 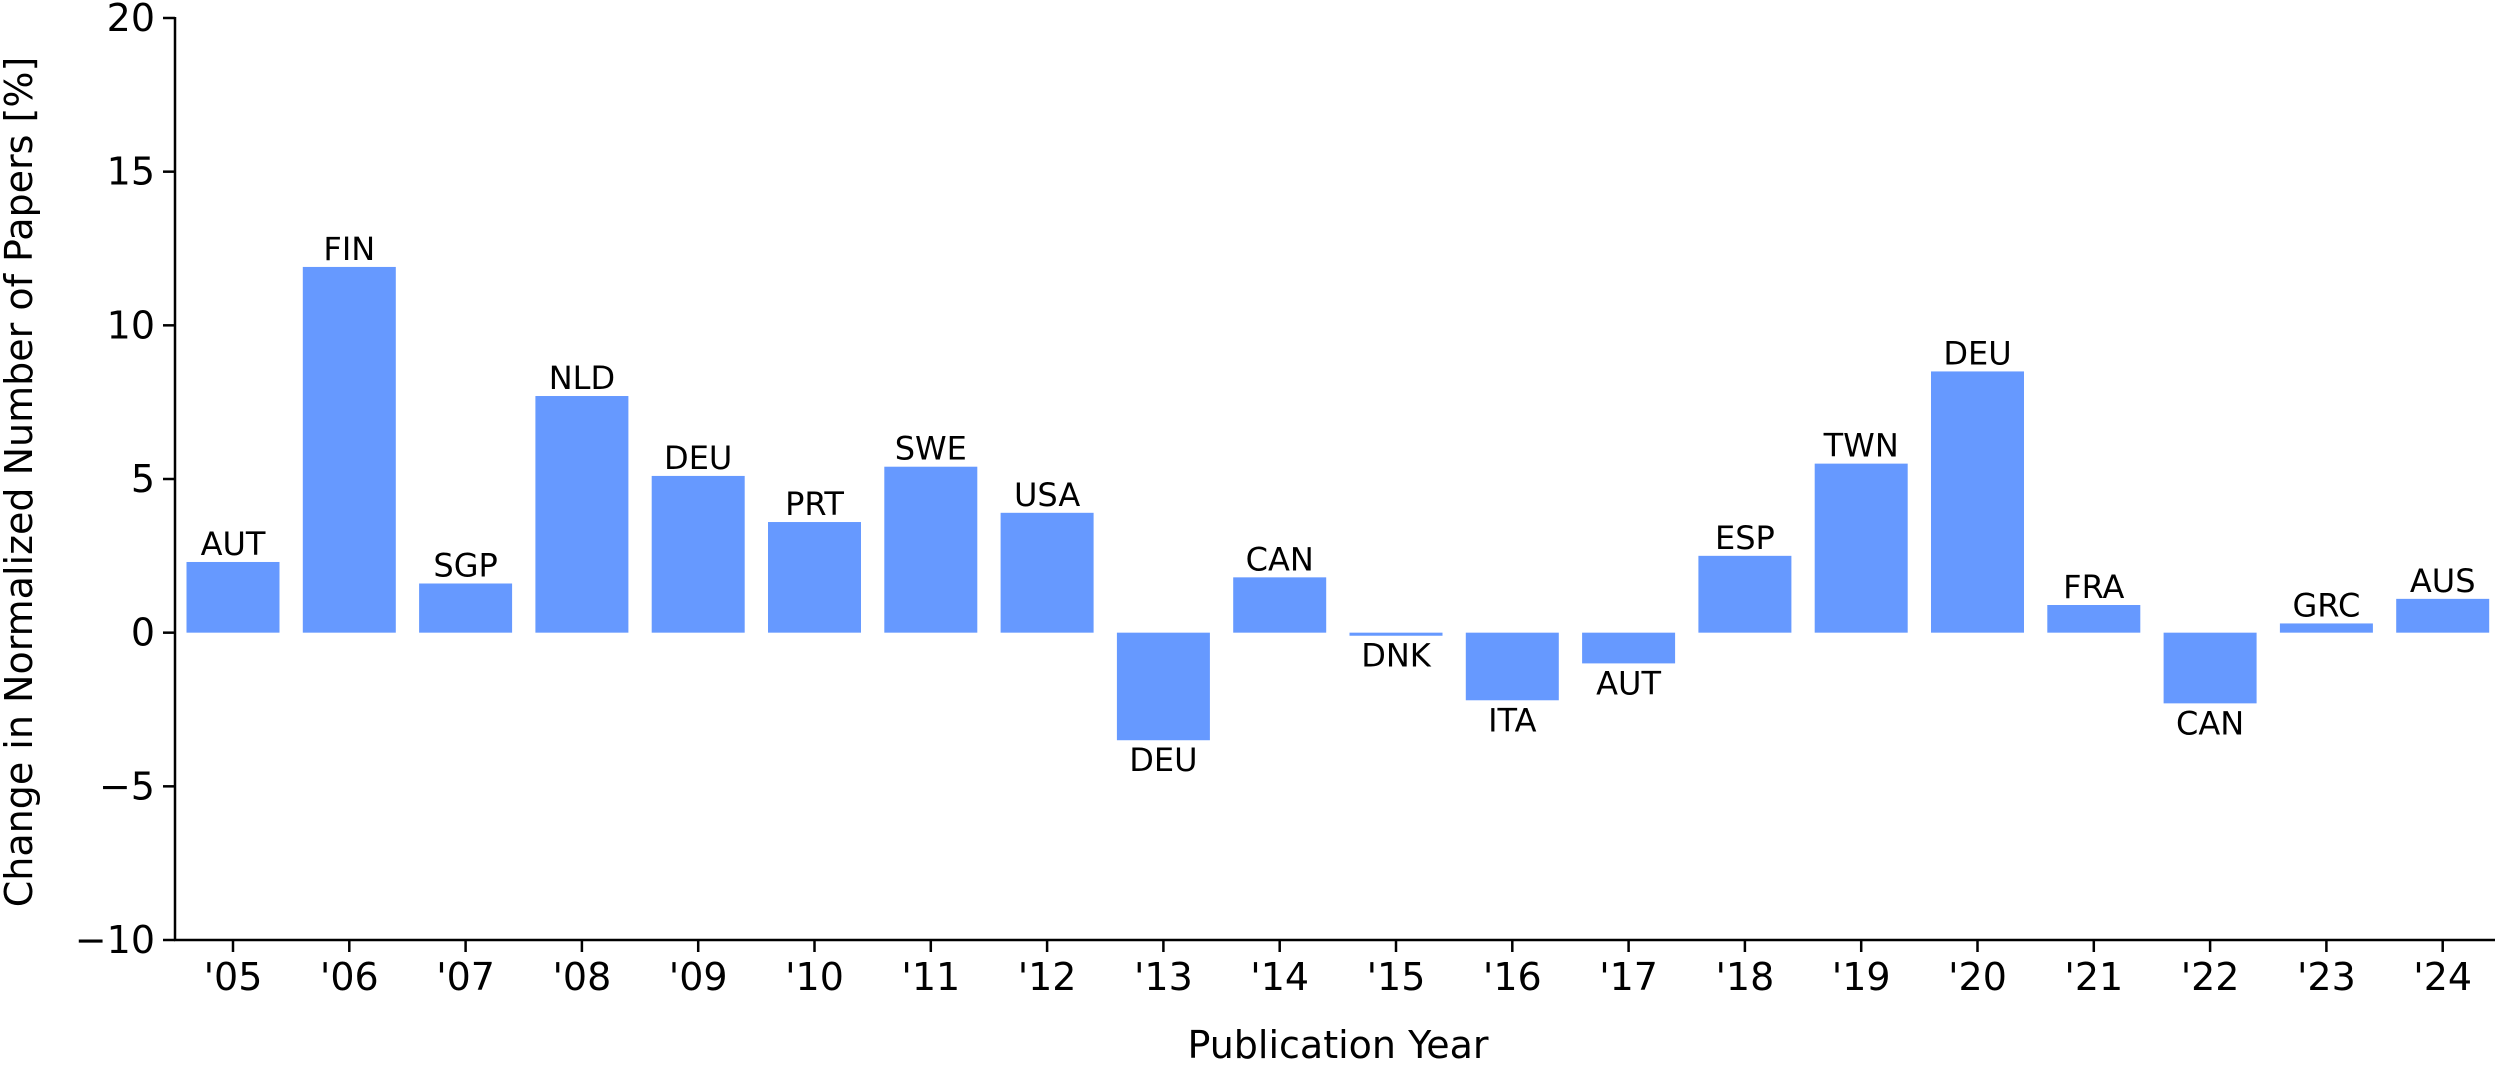 What do you see at coordinates (1512, 977) in the screenshot?
I see `x-tick-label-11: '16` at bounding box center [1512, 977].